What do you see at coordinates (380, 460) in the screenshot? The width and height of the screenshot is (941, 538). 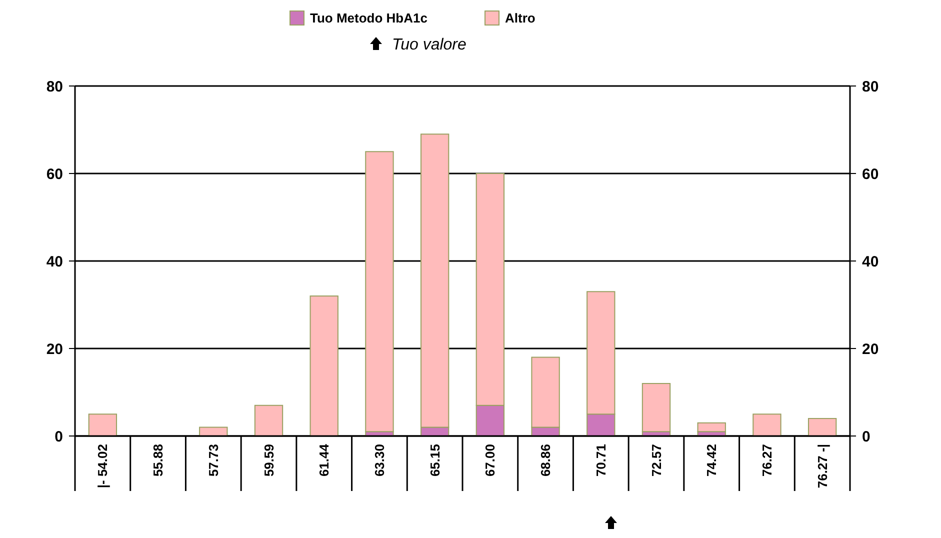 I see `x-tick-label: 63.30` at bounding box center [380, 460].